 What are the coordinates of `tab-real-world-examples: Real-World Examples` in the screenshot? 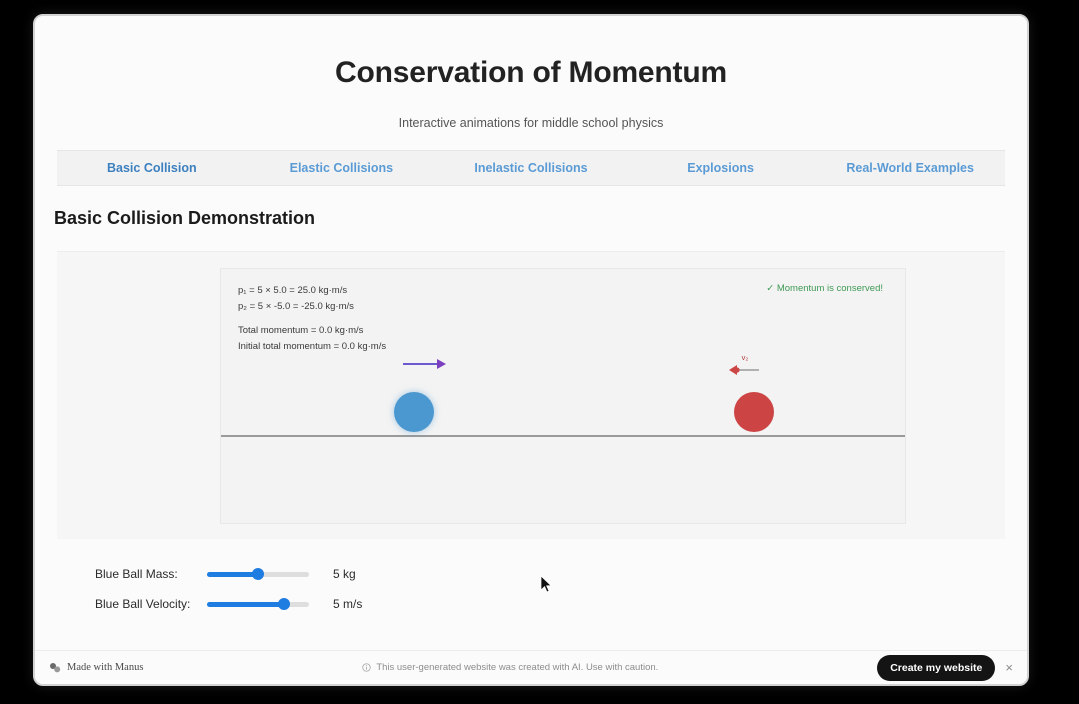 It's located at (910, 168).